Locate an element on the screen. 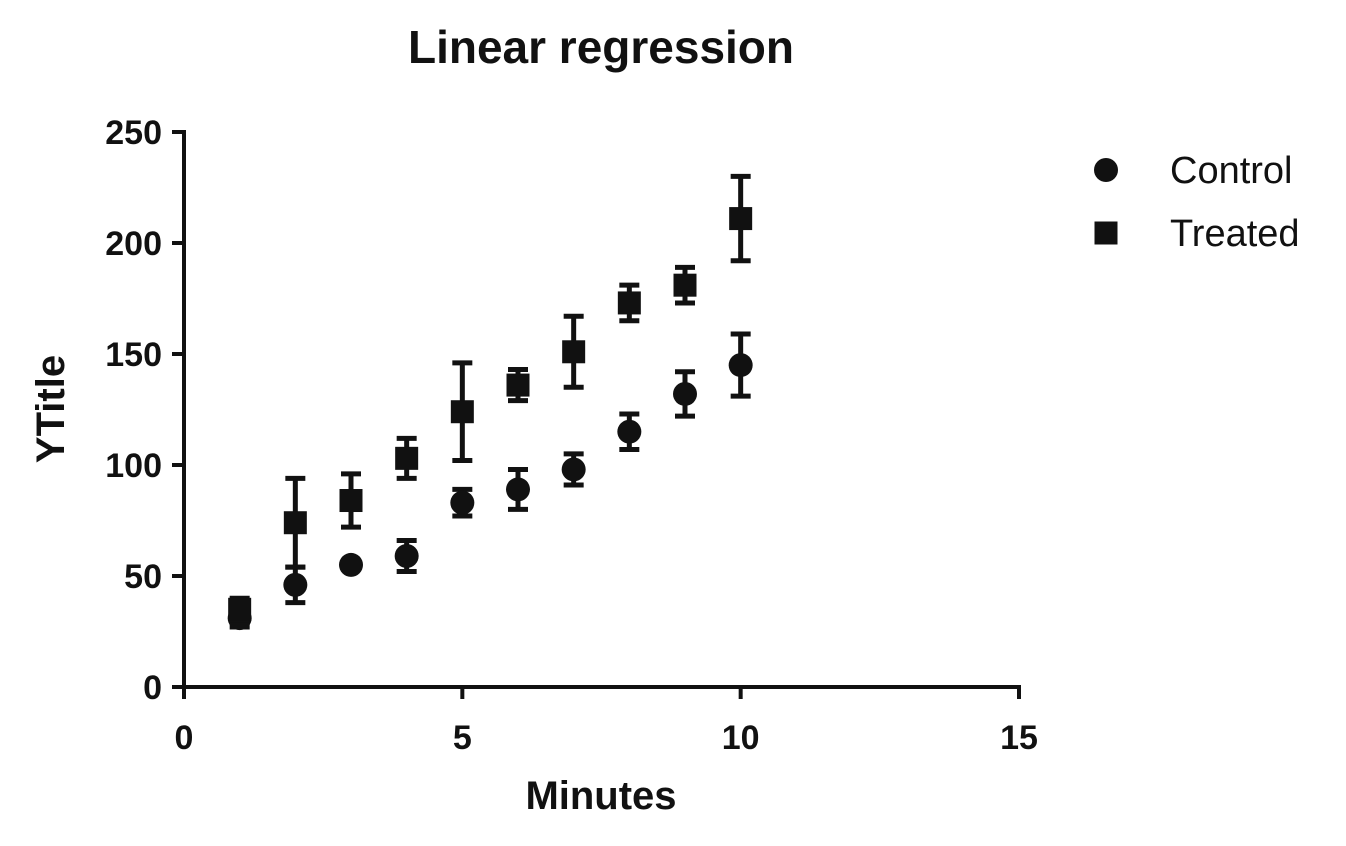 The height and width of the screenshot is (846, 1346). legend-item-treated: Treated is located at coordinates (1197, 234).